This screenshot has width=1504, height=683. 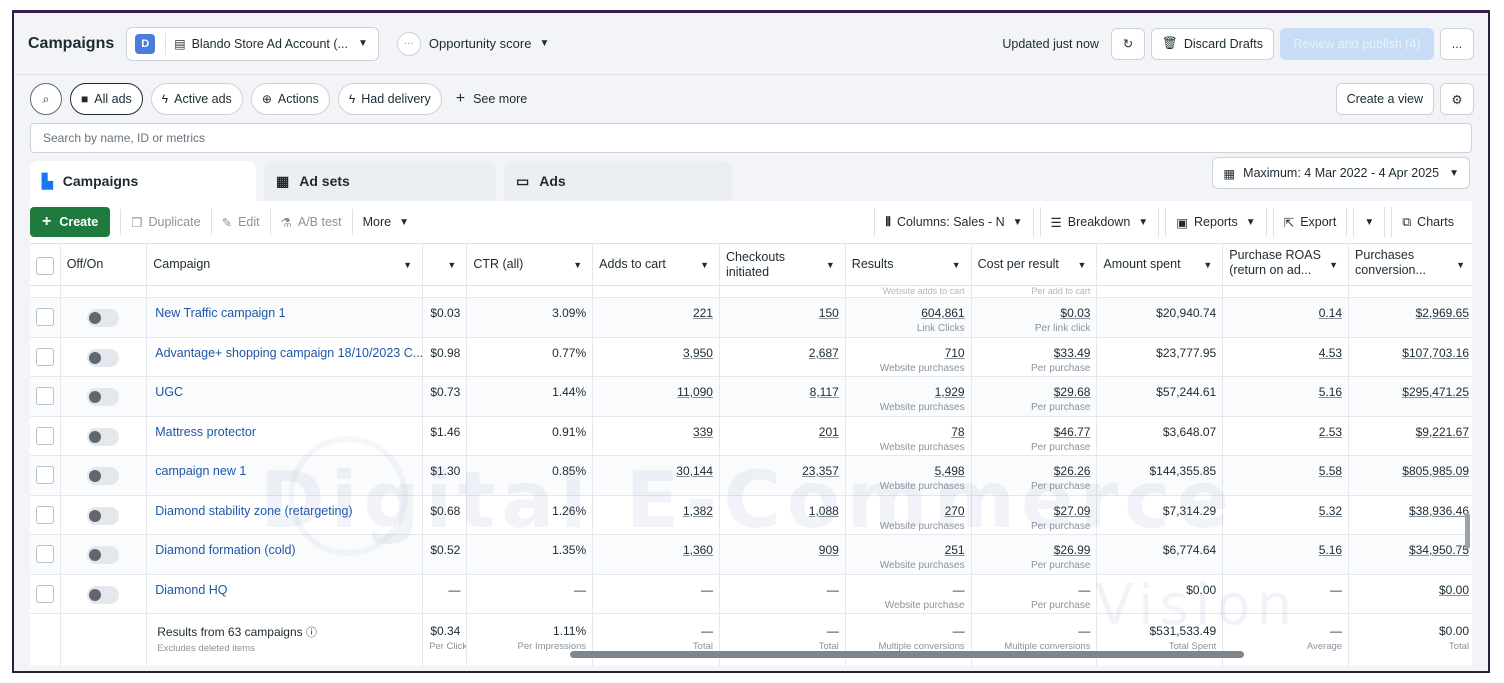 I want to click on cell-value: 201, so click(x=828, y=431).